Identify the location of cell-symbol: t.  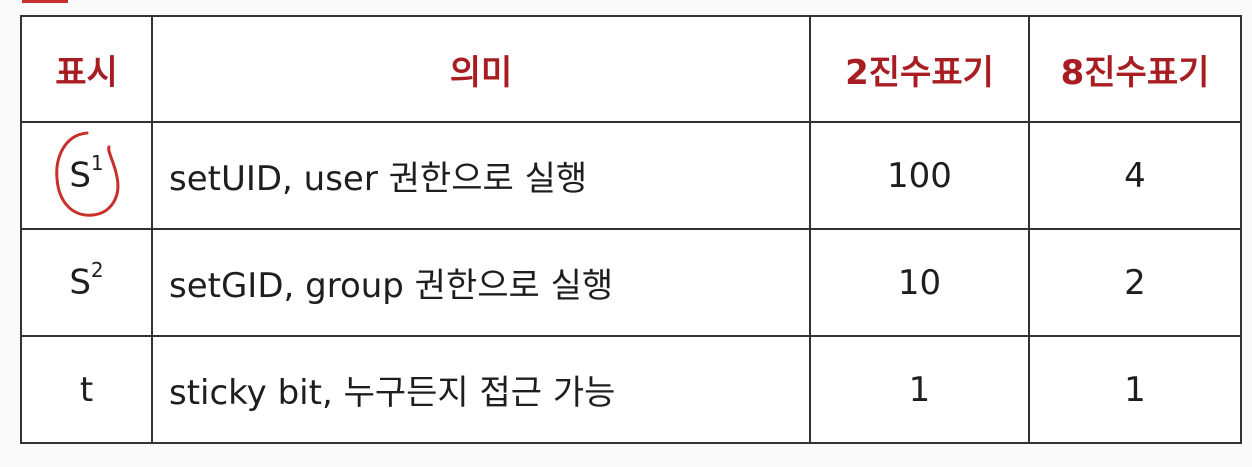
(86, 389).